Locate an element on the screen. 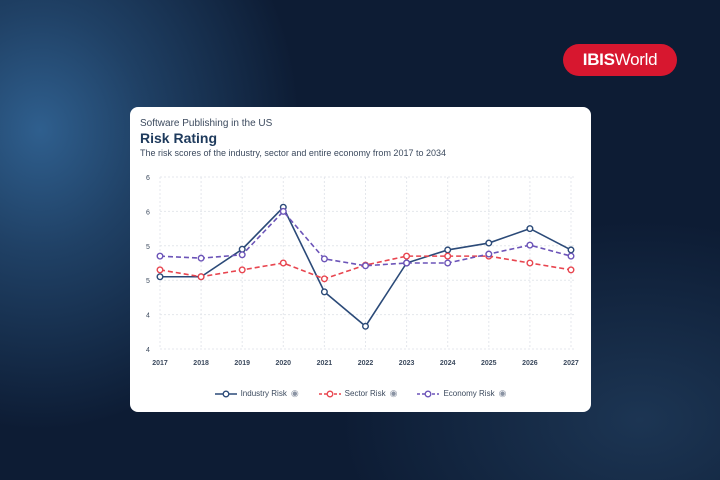 The height and width of the screenshot is (480, 720). x-tick-label: 2021 is located at coordinates (325, 363).